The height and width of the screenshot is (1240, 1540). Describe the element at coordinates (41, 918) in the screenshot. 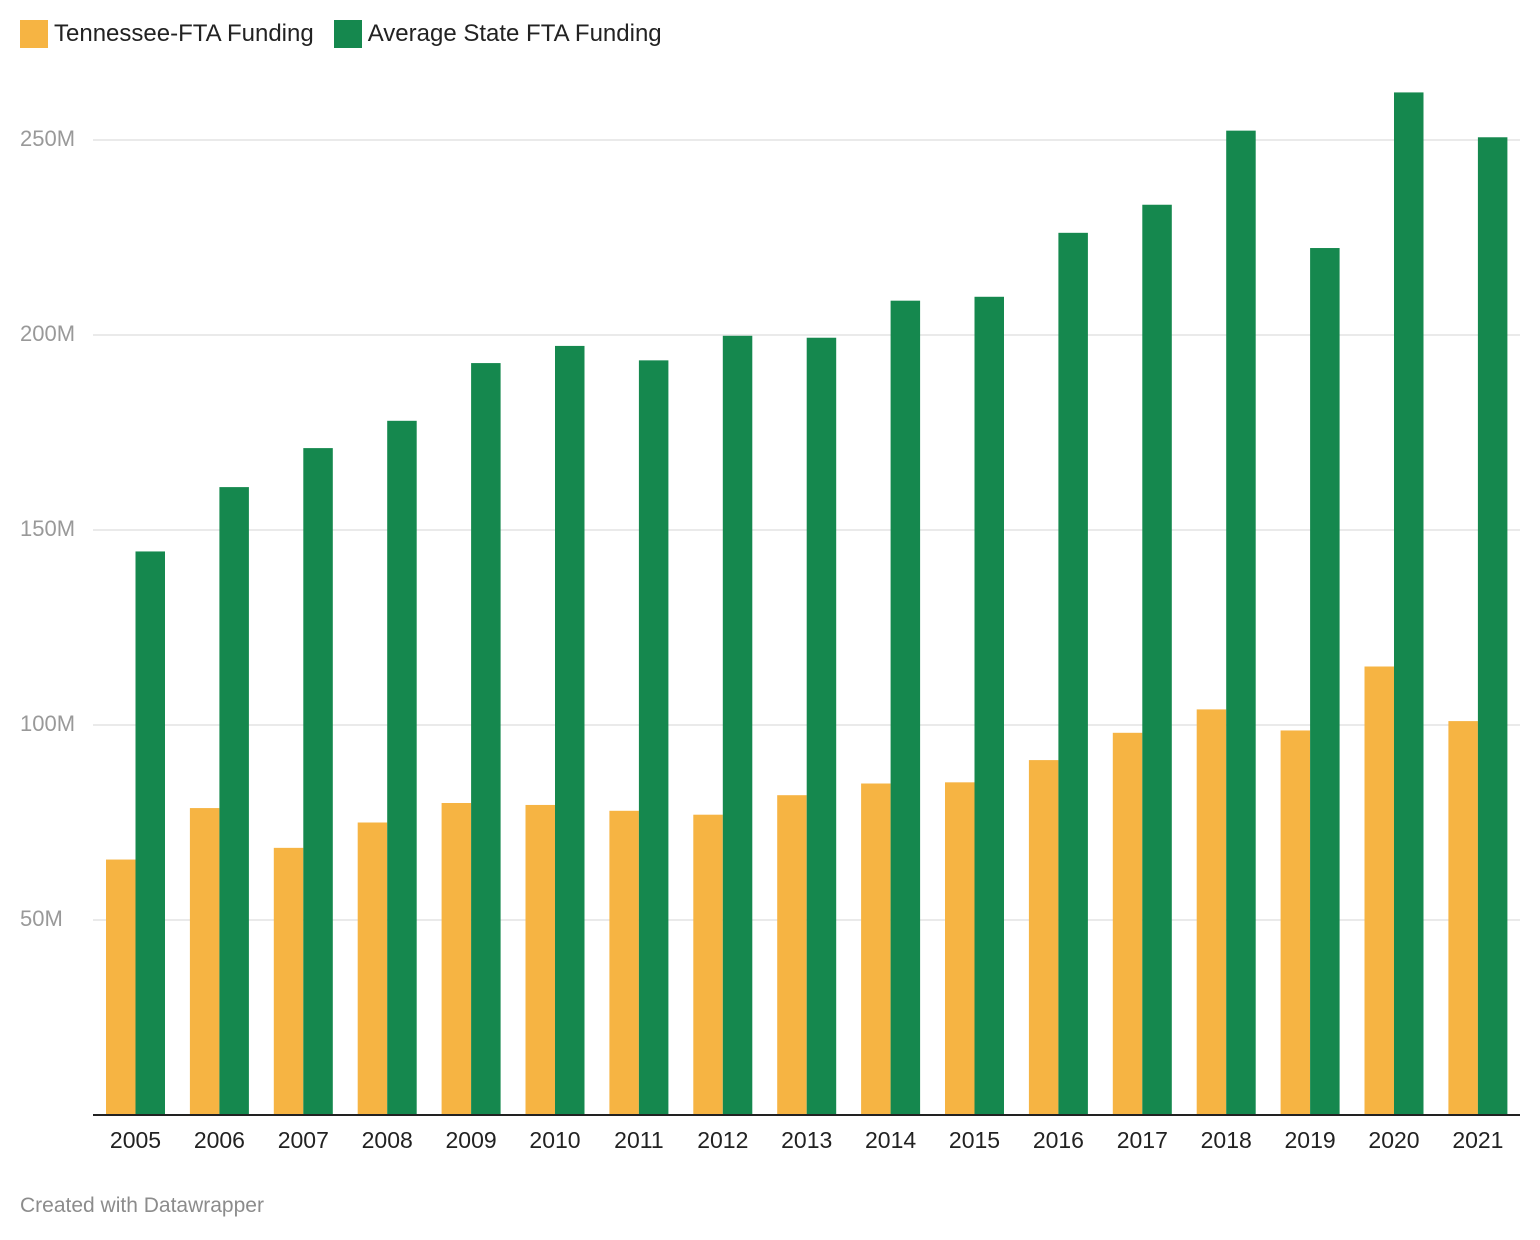

I see `y-tick-label-50M: 50M` at that location.